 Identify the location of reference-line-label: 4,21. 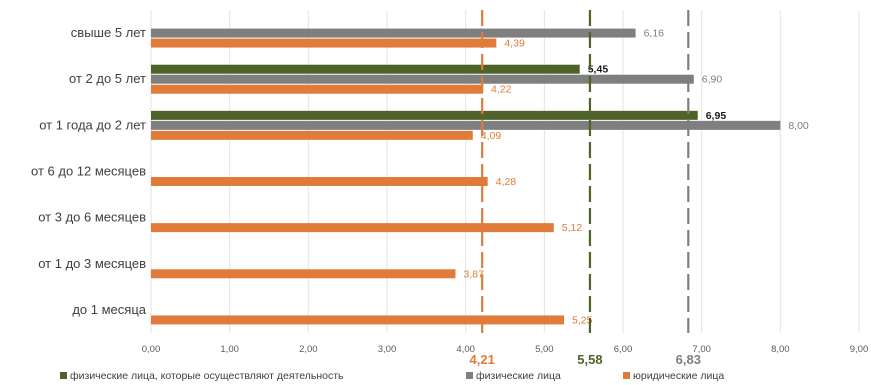
(482, 359).